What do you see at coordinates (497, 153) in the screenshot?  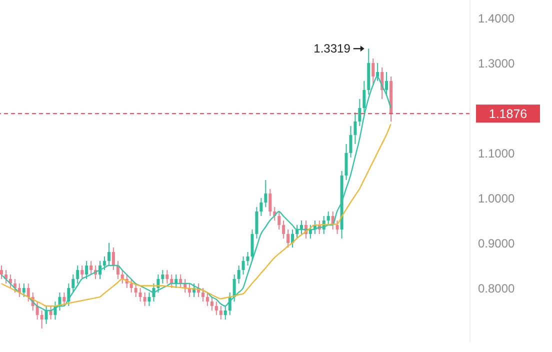 I see `y-tick-label: 1.1000` at bounding box center [497, 153].